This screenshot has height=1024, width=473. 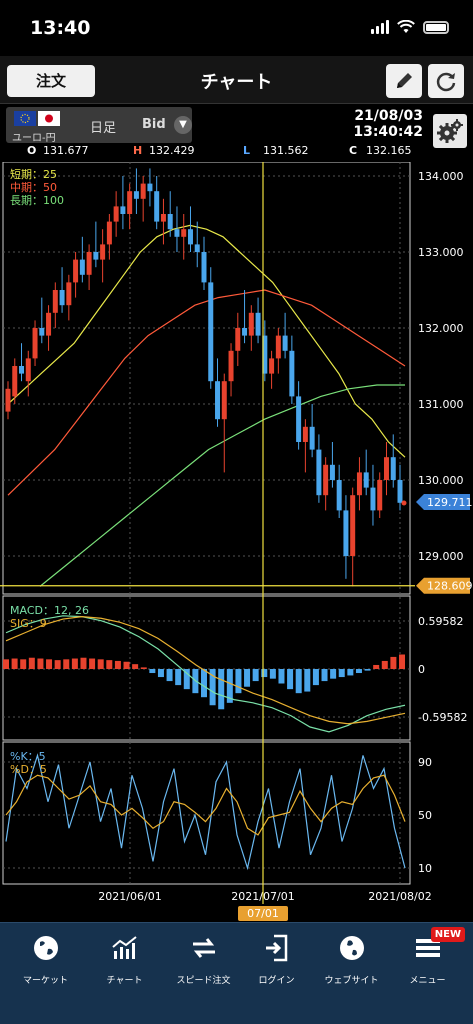 What do you see at coordinates (37, 200) in the screenshot?
I see `ma-legend-label: 長期：100` at bounding box center [37, 200].